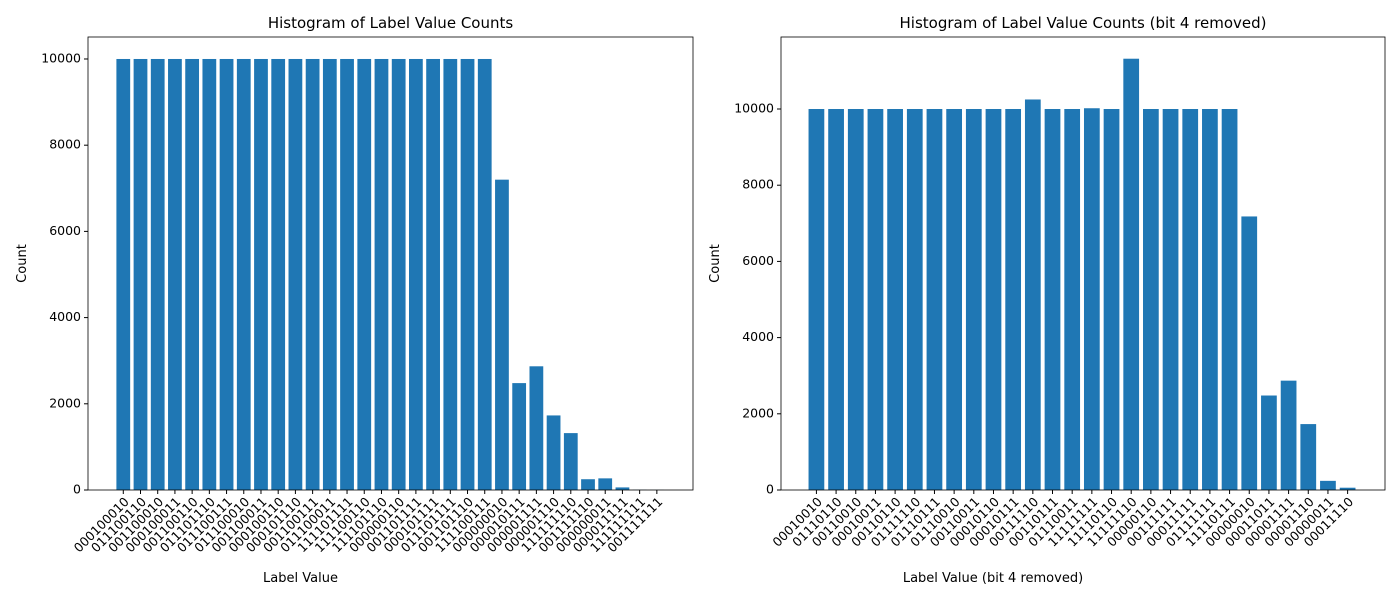 The height and width of the screenshot is (600, 1400). Describe the element at coordinates (993, 578) in the screenshot. I see `x-axis-label: Label Value (bit 4 removed)` at that location.